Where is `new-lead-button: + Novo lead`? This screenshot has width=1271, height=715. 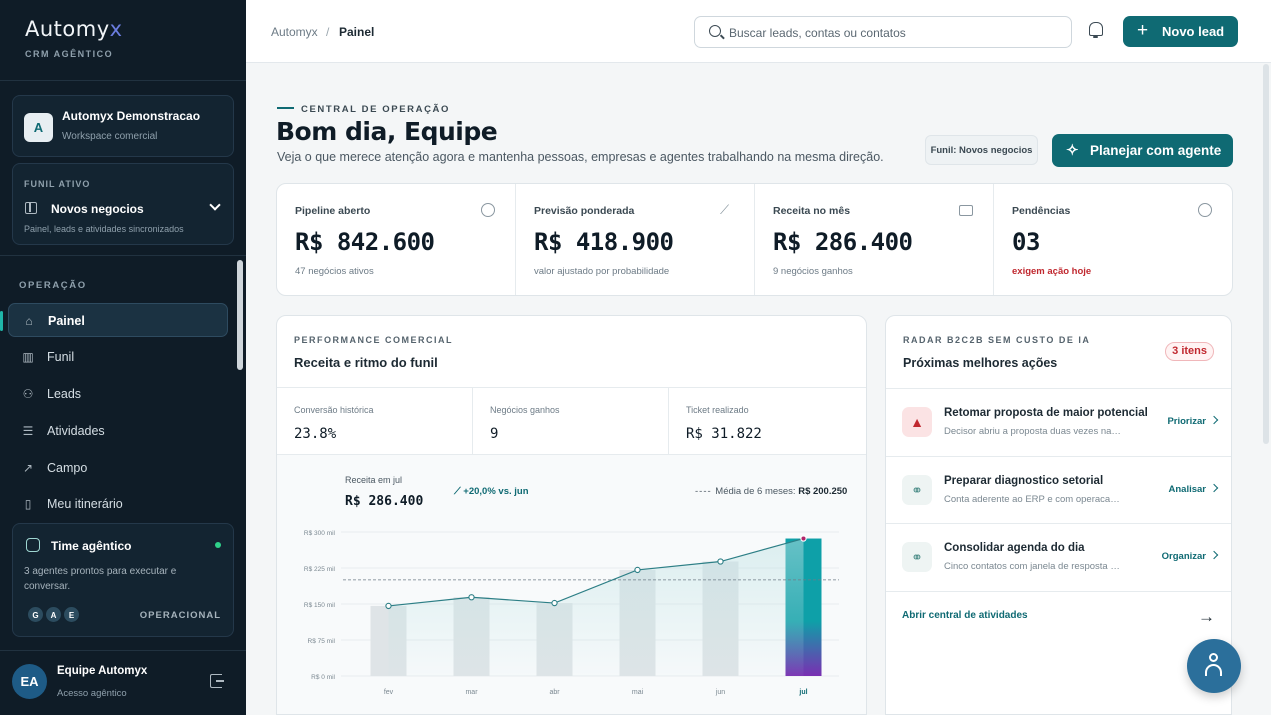
new-lead-button: + Novo lead is located at coordinates (1180, 31).